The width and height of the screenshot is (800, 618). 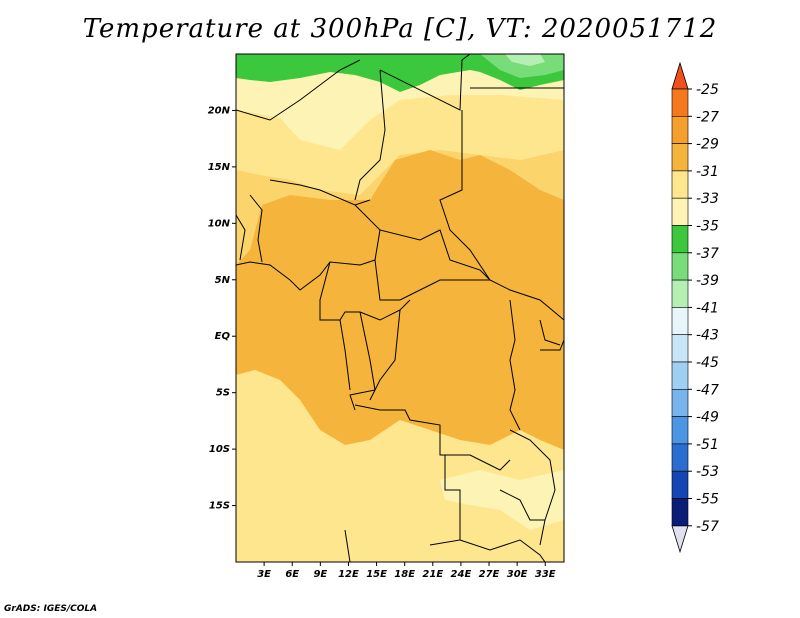 I want to click on lon-tick-label: 9E, so click(x=320, y=574).